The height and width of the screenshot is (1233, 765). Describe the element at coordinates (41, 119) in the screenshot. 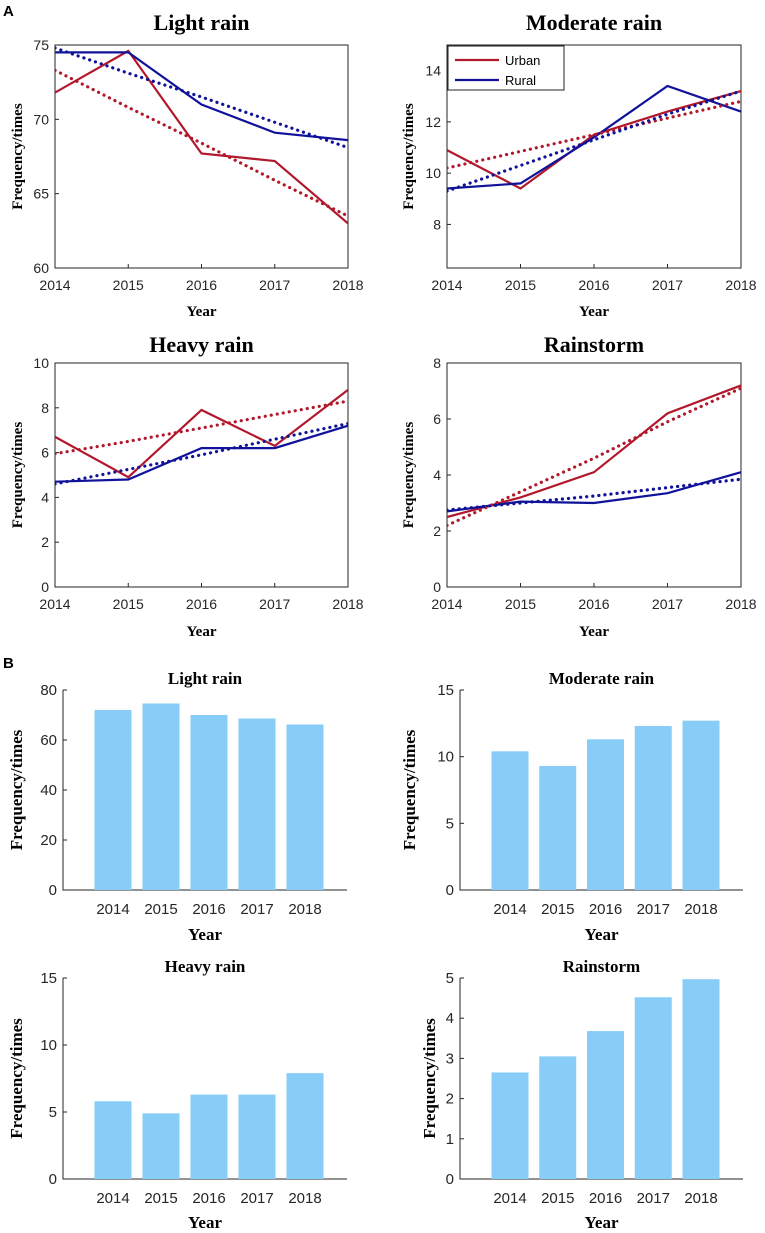

I see `y-tick-label: 70` at that location.